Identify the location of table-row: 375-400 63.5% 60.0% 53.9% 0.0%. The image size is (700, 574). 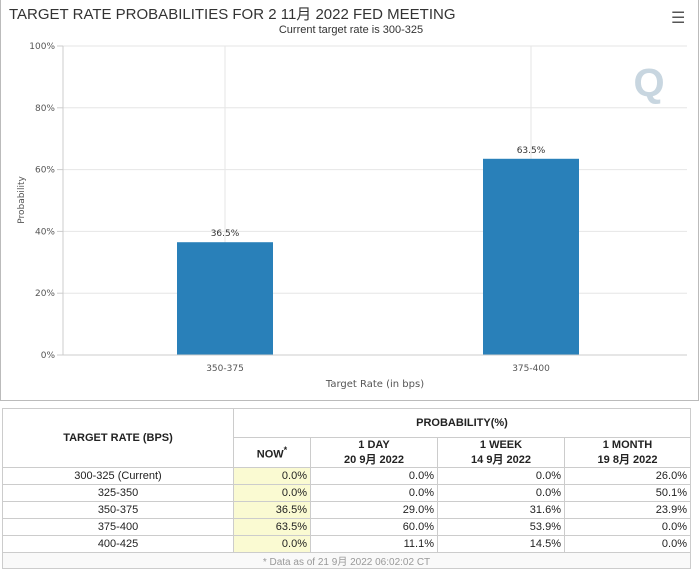
(346, 527).